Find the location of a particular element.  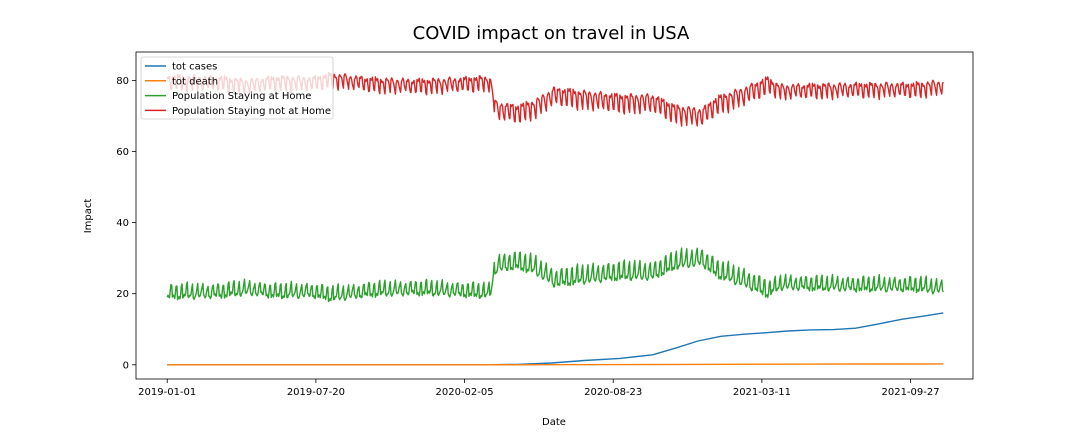

y-tick-label: 60 is located at coordinates (122, 152).